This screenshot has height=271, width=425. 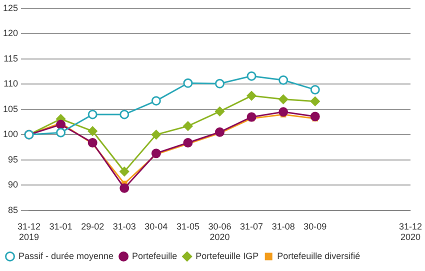 I want to click on x-tick-label: 29-02, so click(x=92, y=226).